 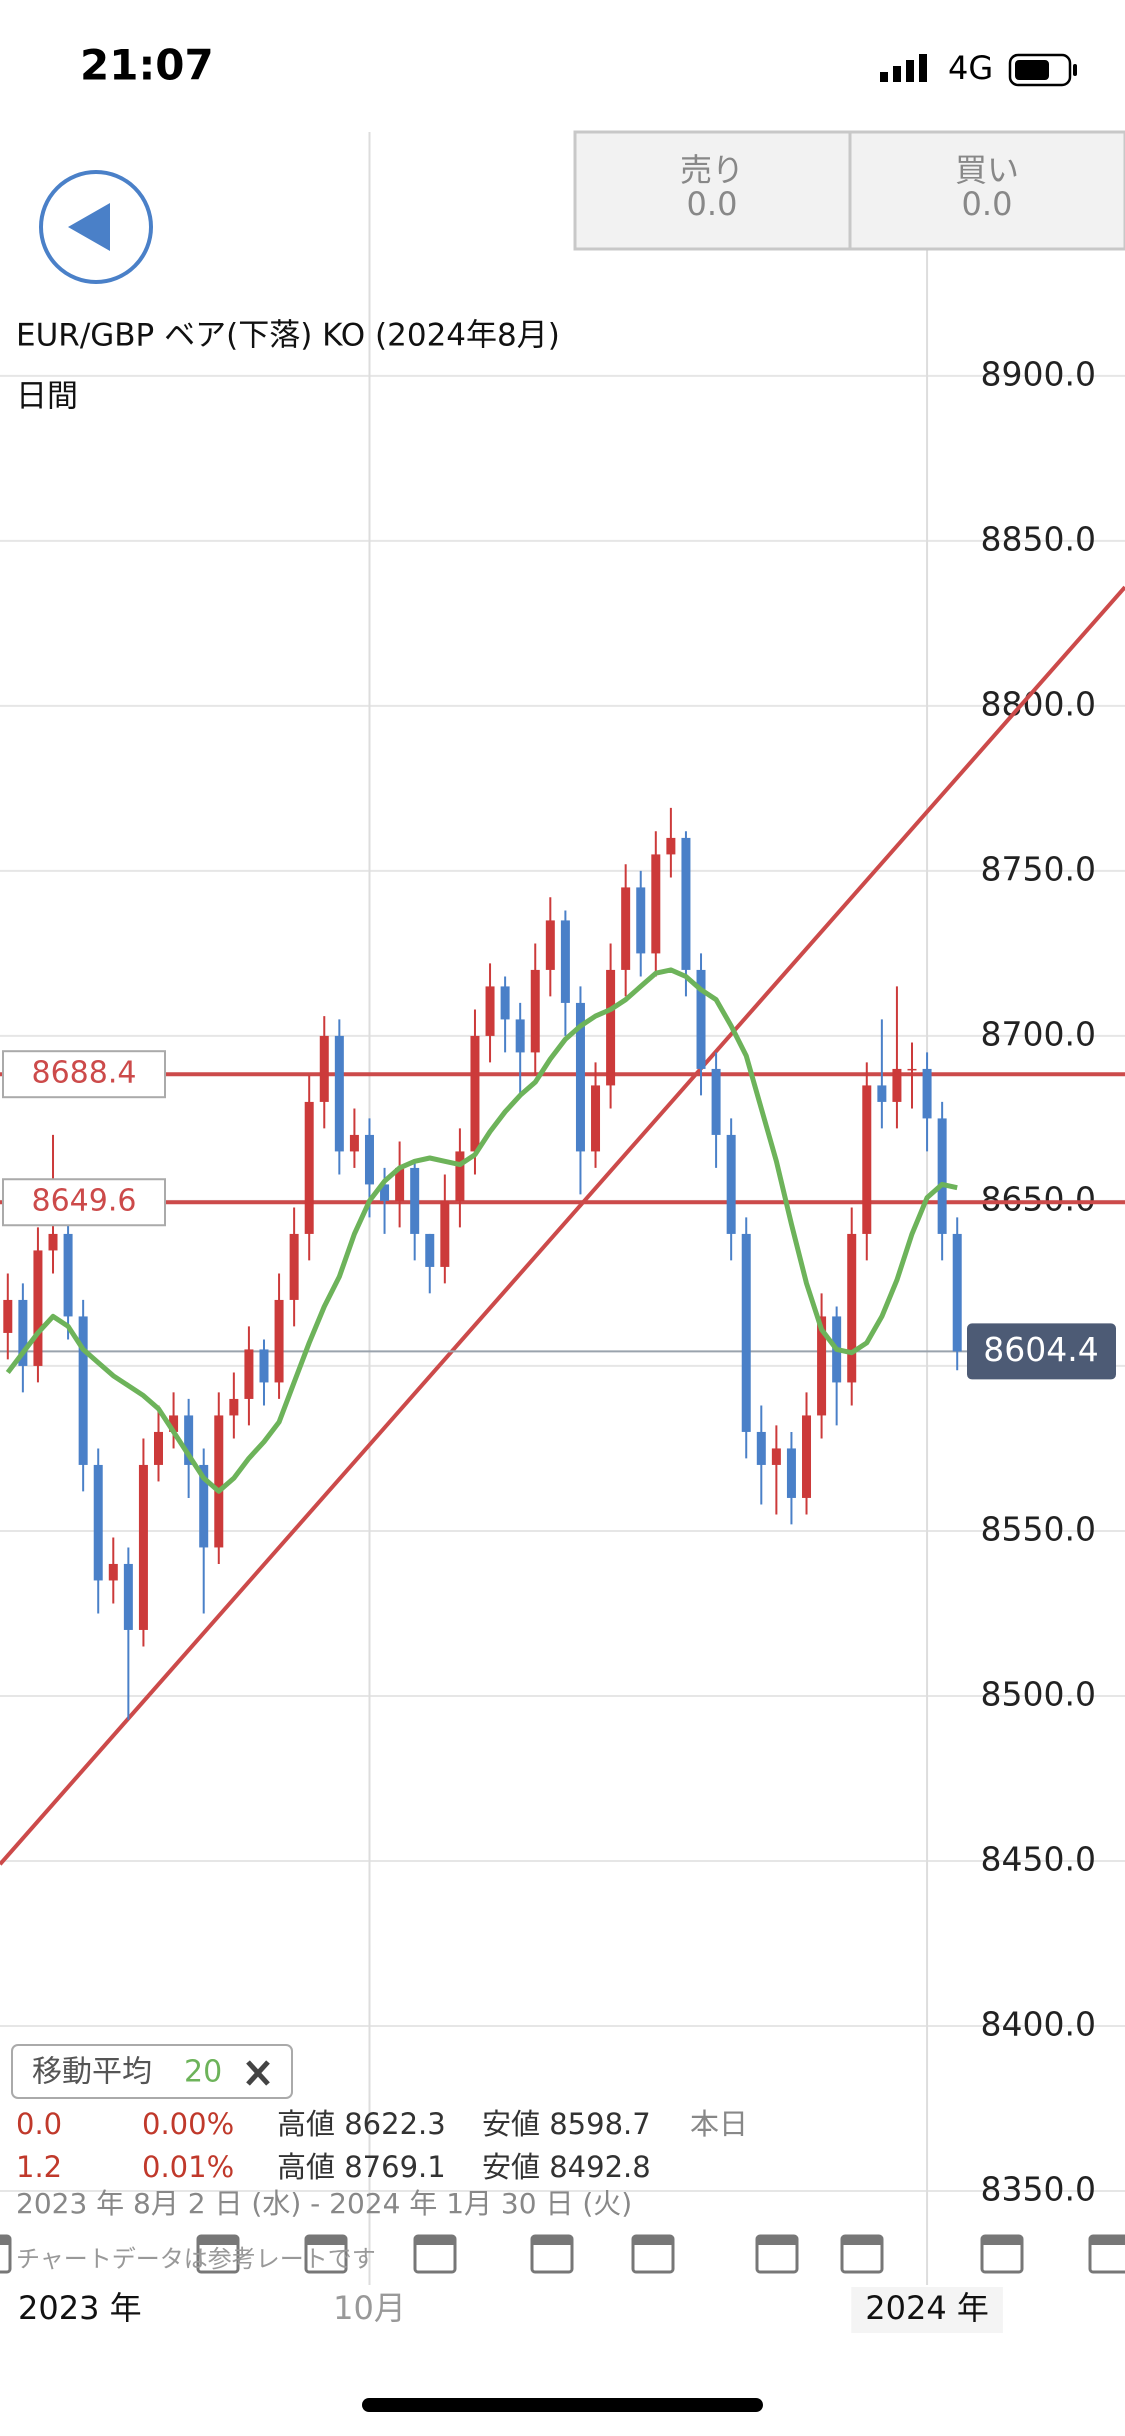 What do you see at coordinates (712, 170) in the screenshot?
I see `button-label: 売り` at bounding box center [712, 170].